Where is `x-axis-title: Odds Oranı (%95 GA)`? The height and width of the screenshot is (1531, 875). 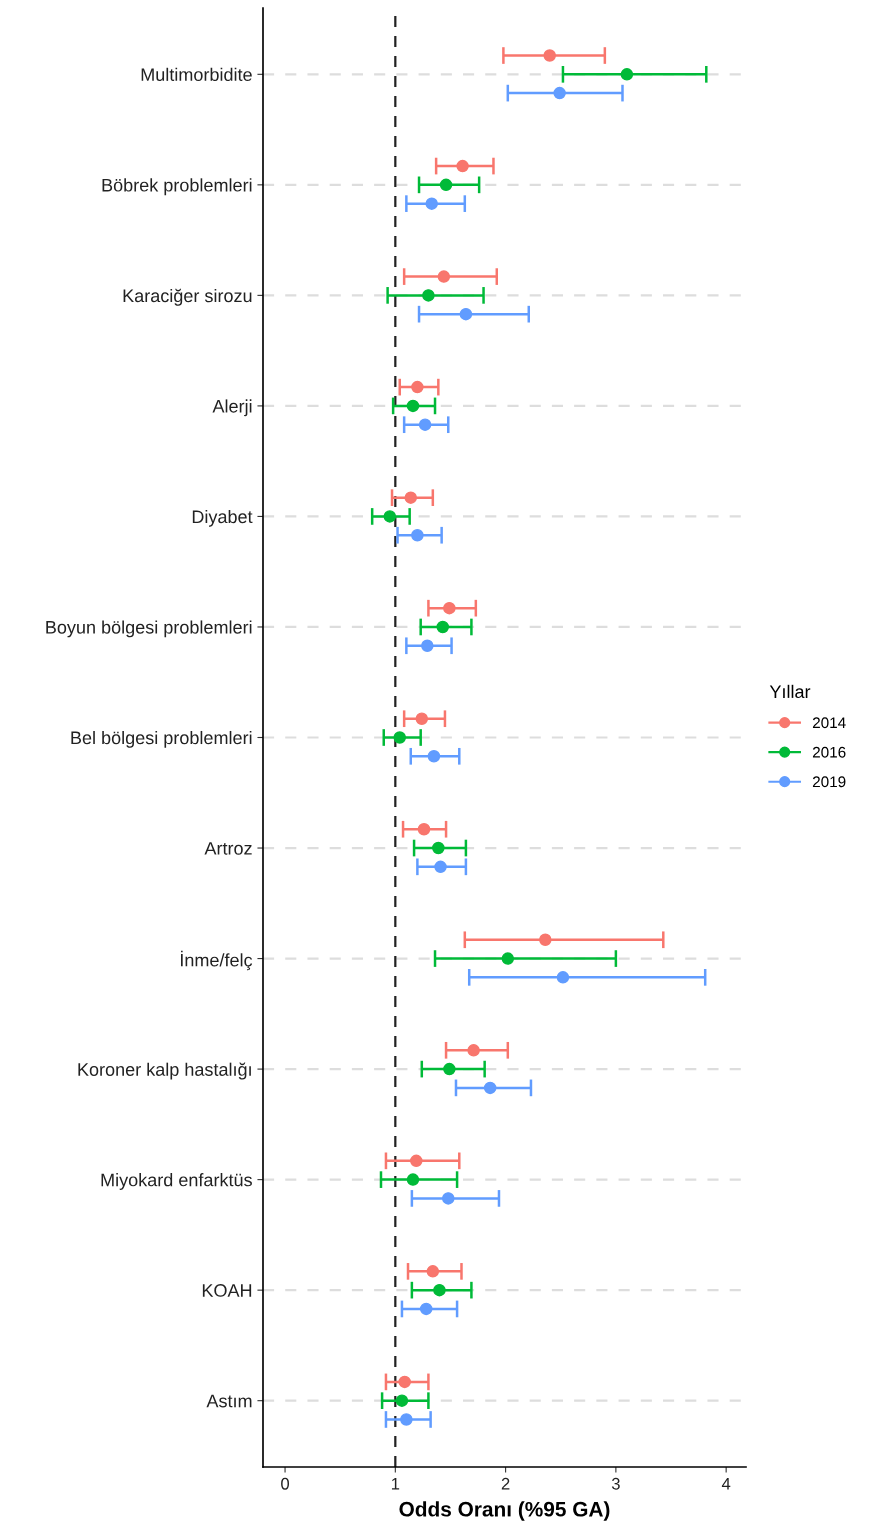
x-axis-title: Odds Oranı (%95 GA) is located at coordinates (504, 1511).